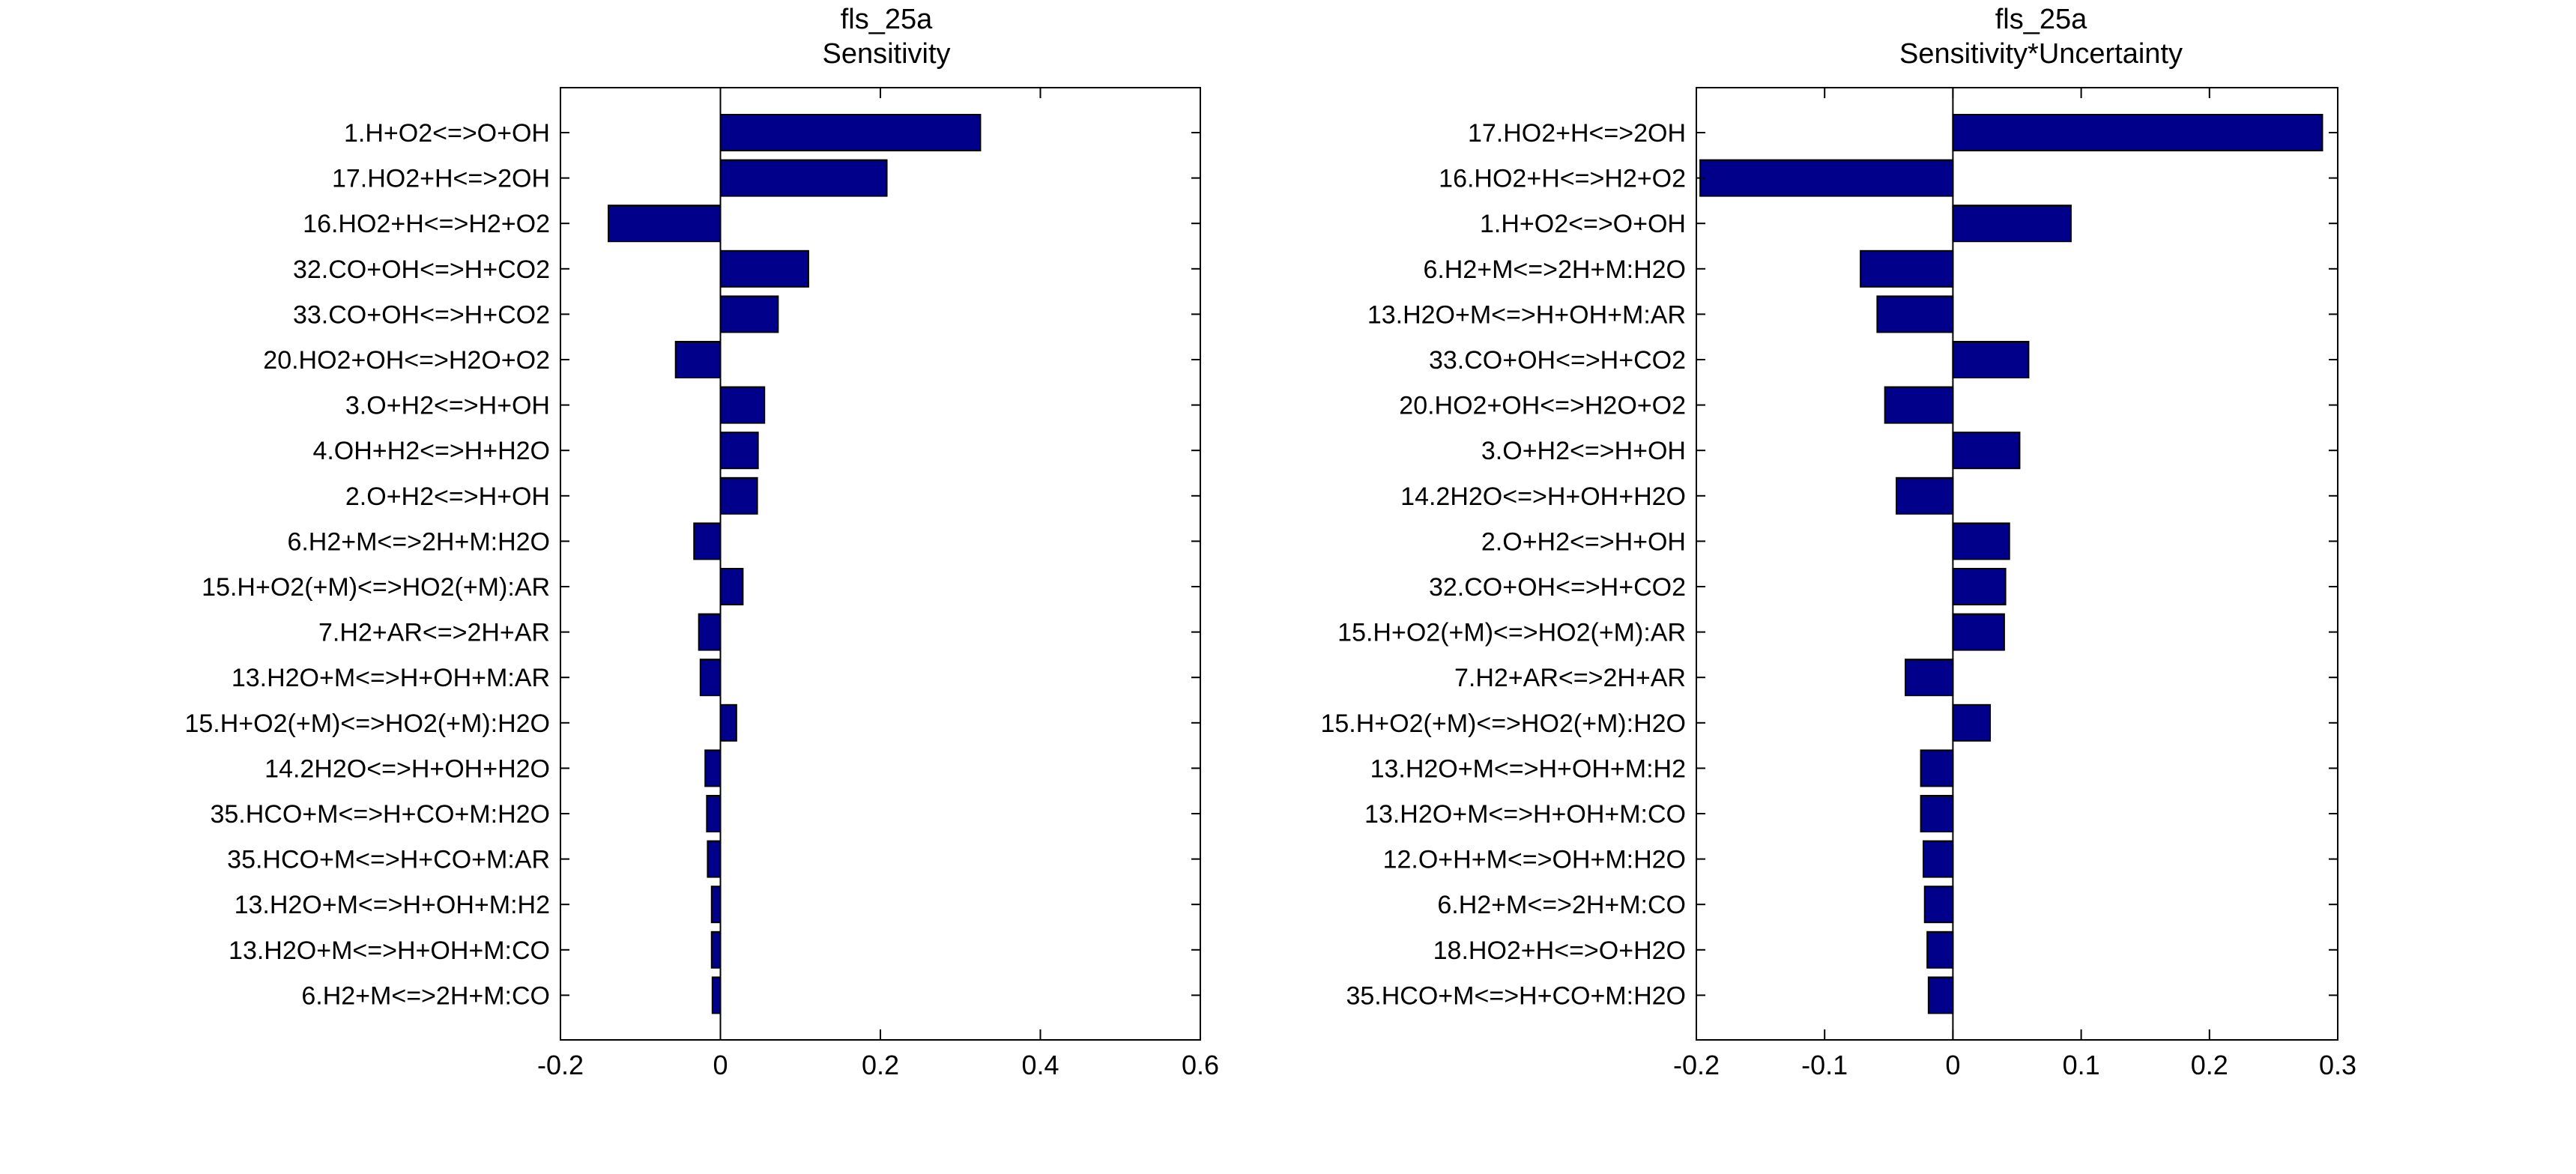  I want to click on category-label: 4.OH+H2<=>H+H2O, so click(431, 451).